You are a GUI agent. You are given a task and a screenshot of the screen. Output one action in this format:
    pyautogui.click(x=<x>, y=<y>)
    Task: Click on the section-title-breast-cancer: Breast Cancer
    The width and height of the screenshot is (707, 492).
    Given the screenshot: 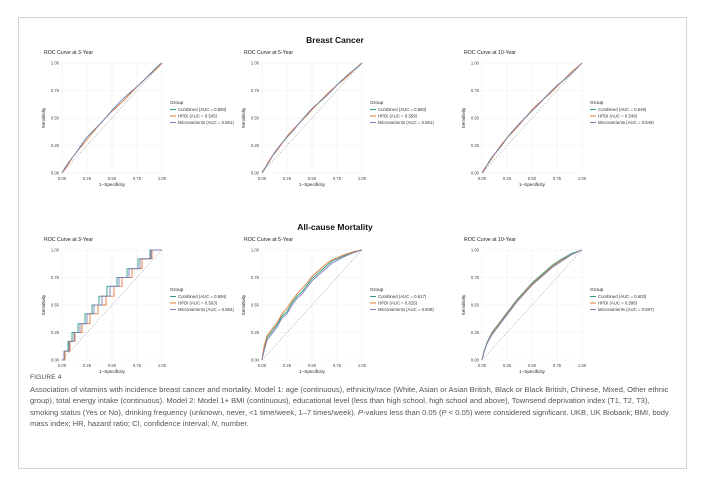 What is the action you would take?
    pyautogui.click(x=335, y=40)
    